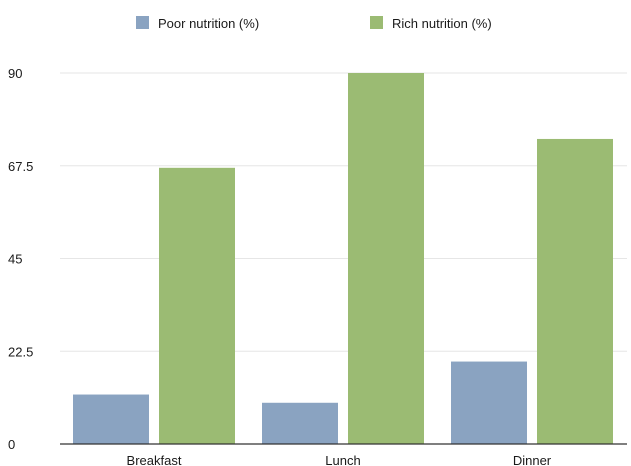 Image resolution: width=631 pixels, height=466 pixels. What do you see at coordinates (20, 166) in the screenshot?
I see `y-tick-label: 67.5` at bounding box center [20, 166].